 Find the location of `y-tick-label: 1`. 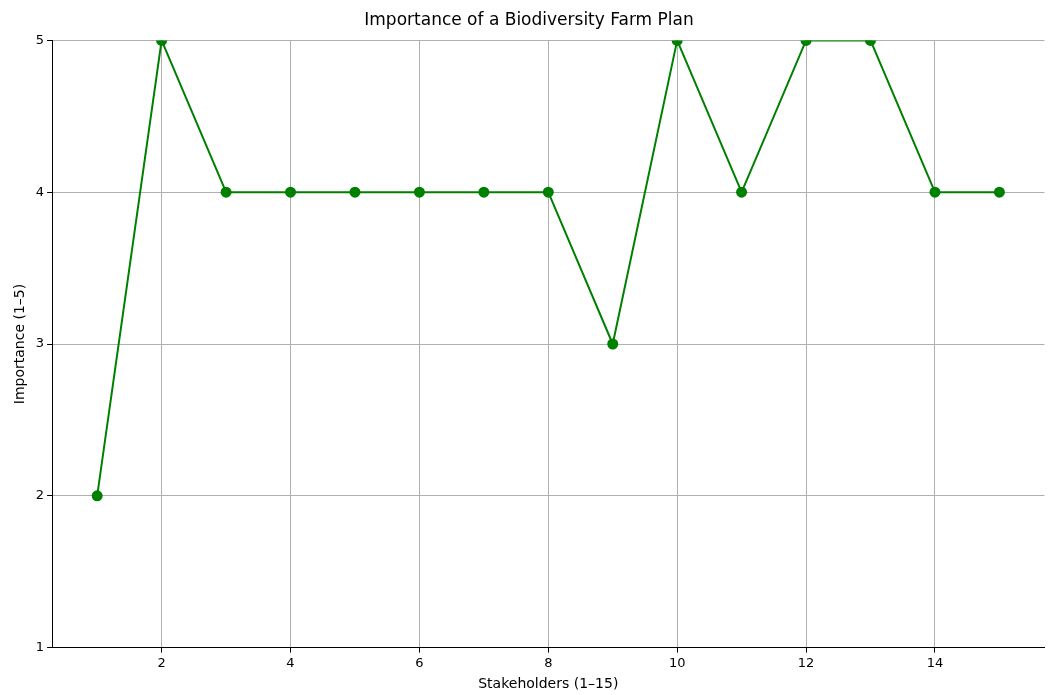

y-tick-label: 1 is located at coordinates (40, 646).